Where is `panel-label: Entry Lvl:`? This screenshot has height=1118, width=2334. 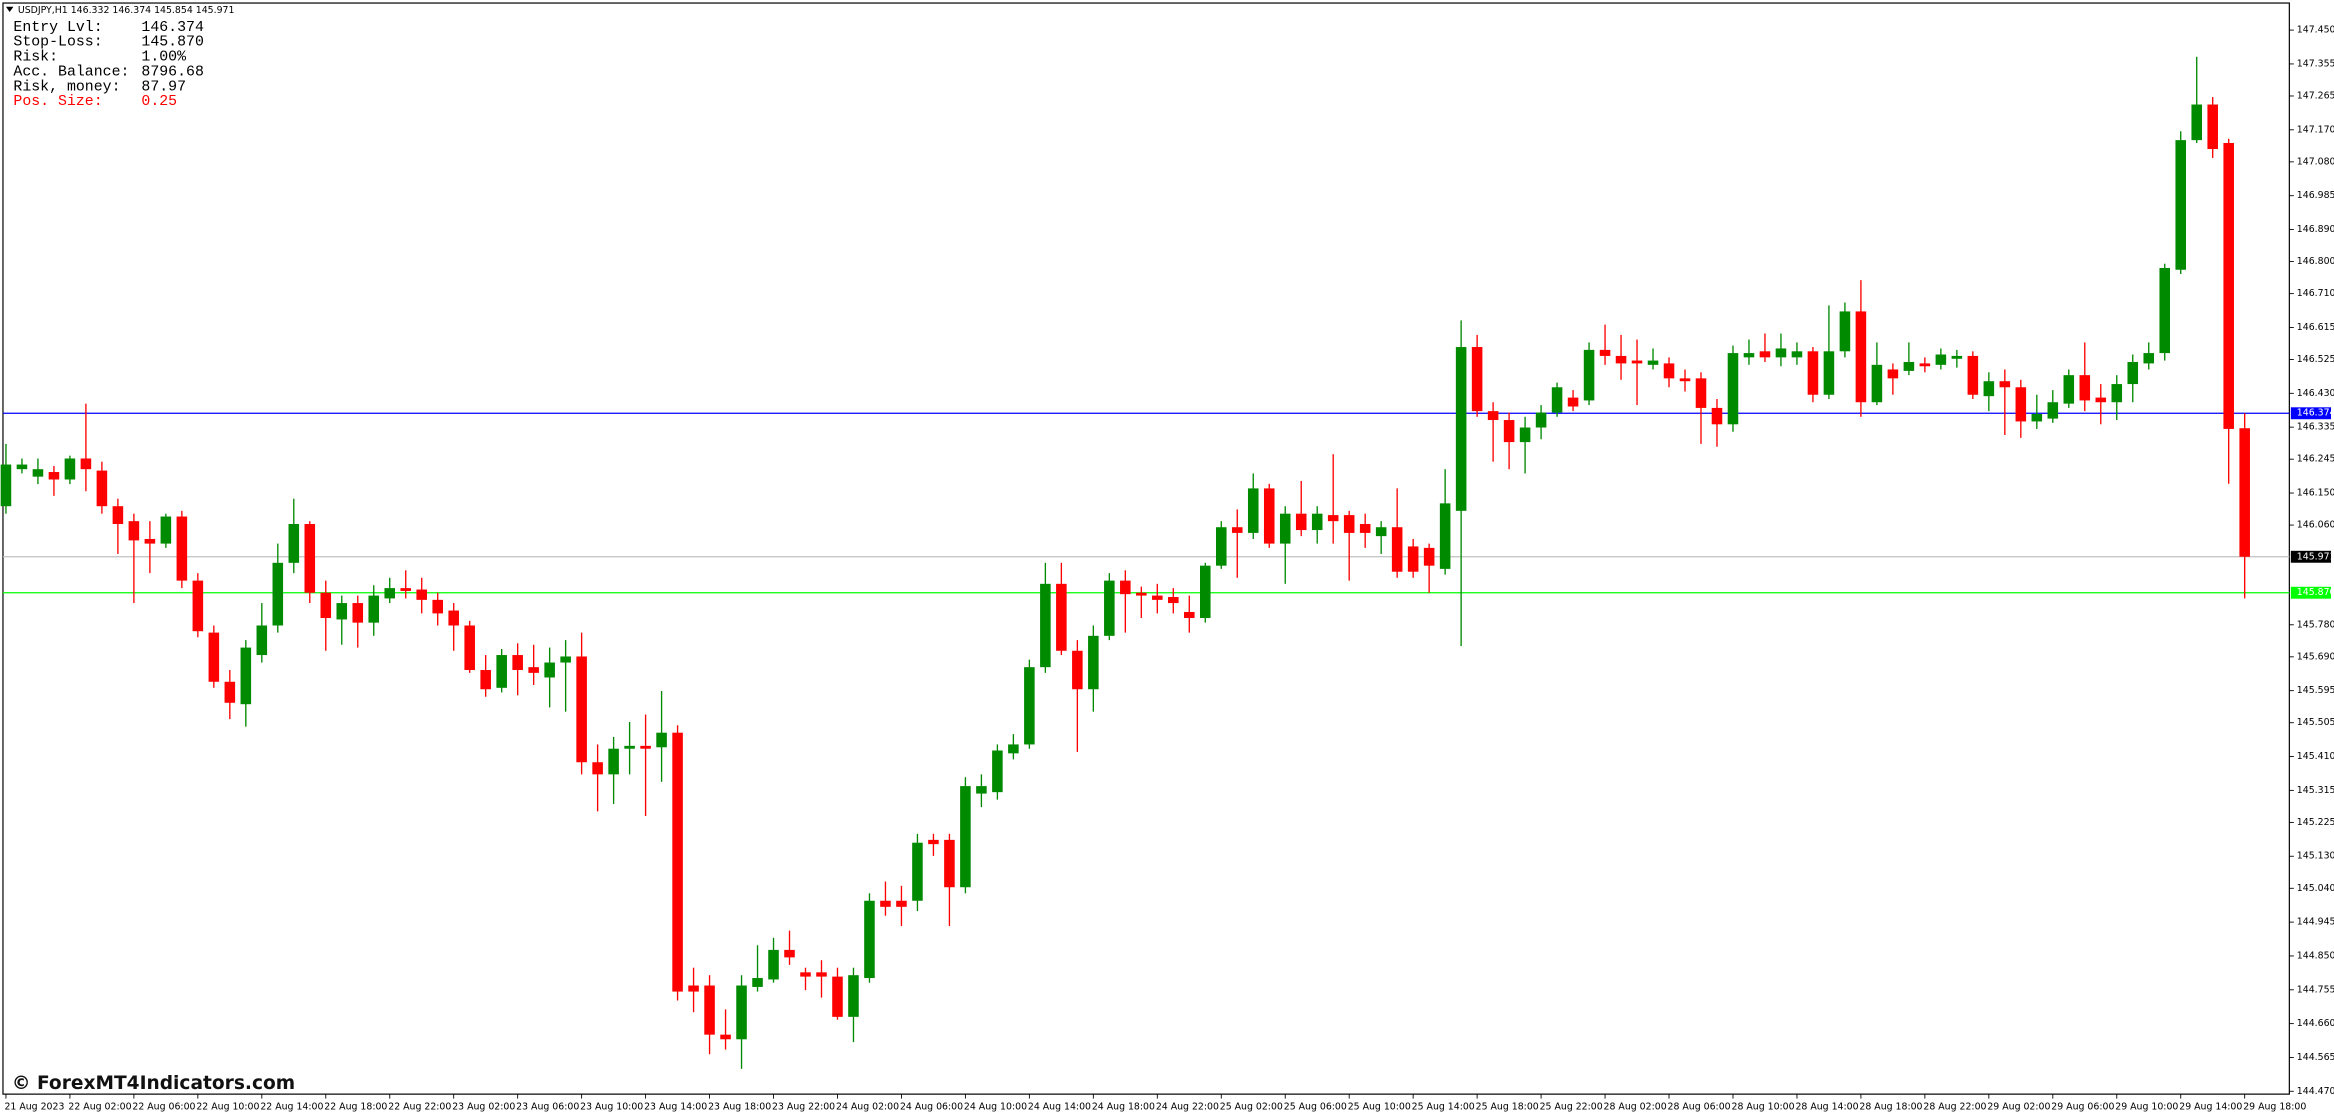 panel-label: Entry Lvl: is located at coordinates (57, 28).